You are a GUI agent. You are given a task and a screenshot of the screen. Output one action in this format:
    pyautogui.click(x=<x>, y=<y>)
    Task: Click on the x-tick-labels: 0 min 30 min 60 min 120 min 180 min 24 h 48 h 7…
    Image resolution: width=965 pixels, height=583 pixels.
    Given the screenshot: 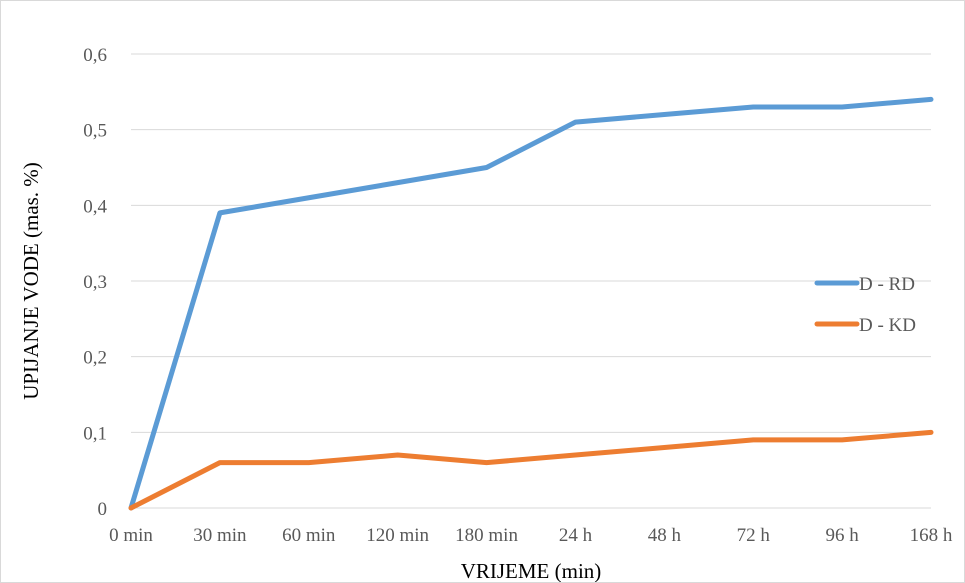 What is the action you would take?
    pyautogui.click(x=531, y=535)
    